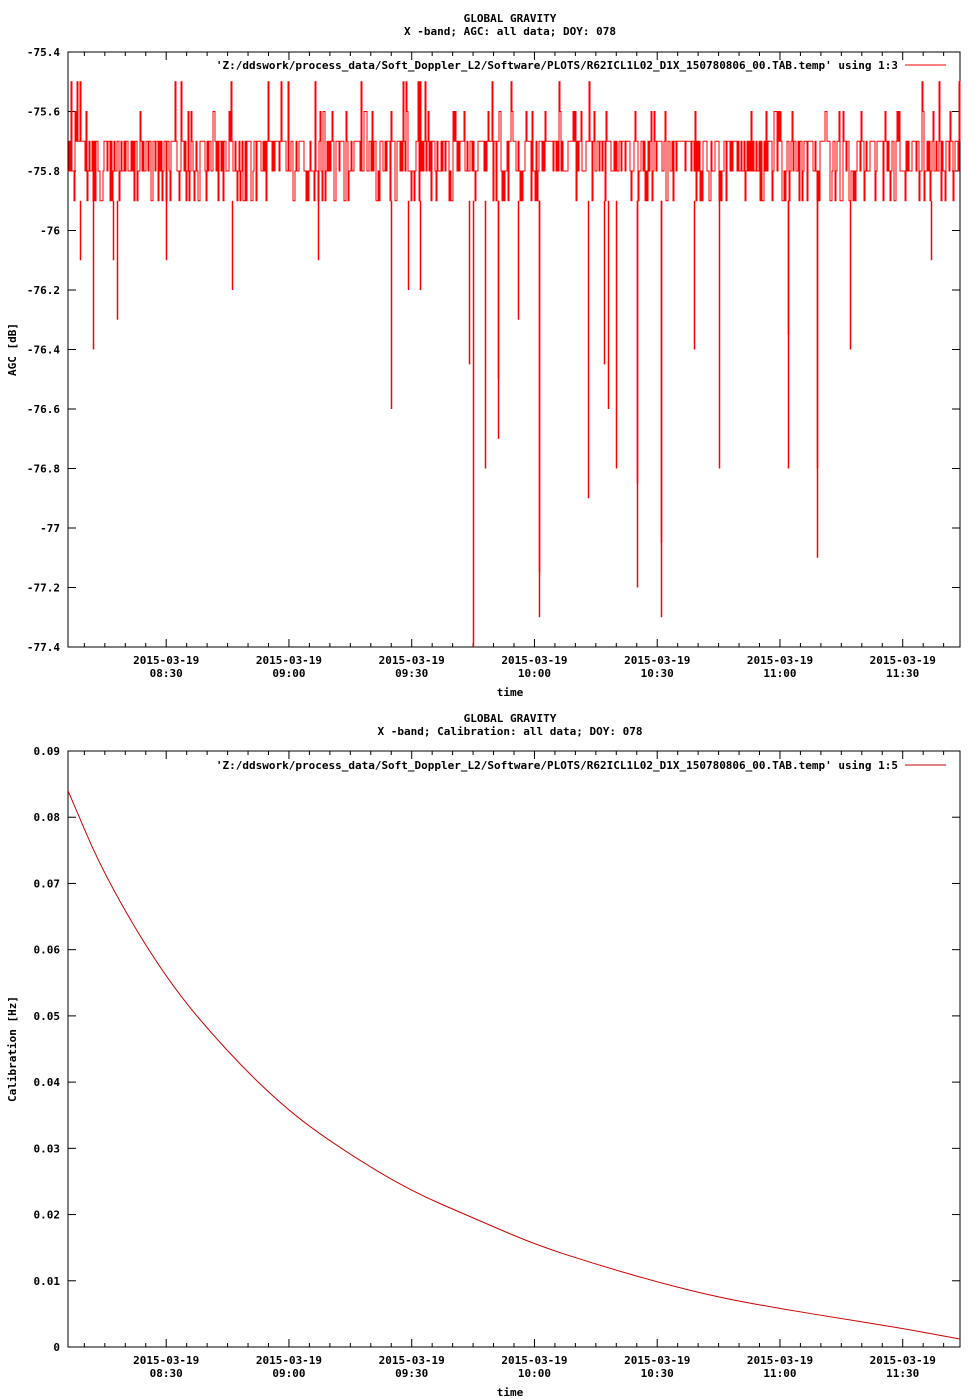 The image size is (980, 1400). Describe the element at coordinates (50, 528) in the screenshot. I see `chart-1-y-tick-label: -77` at that location.